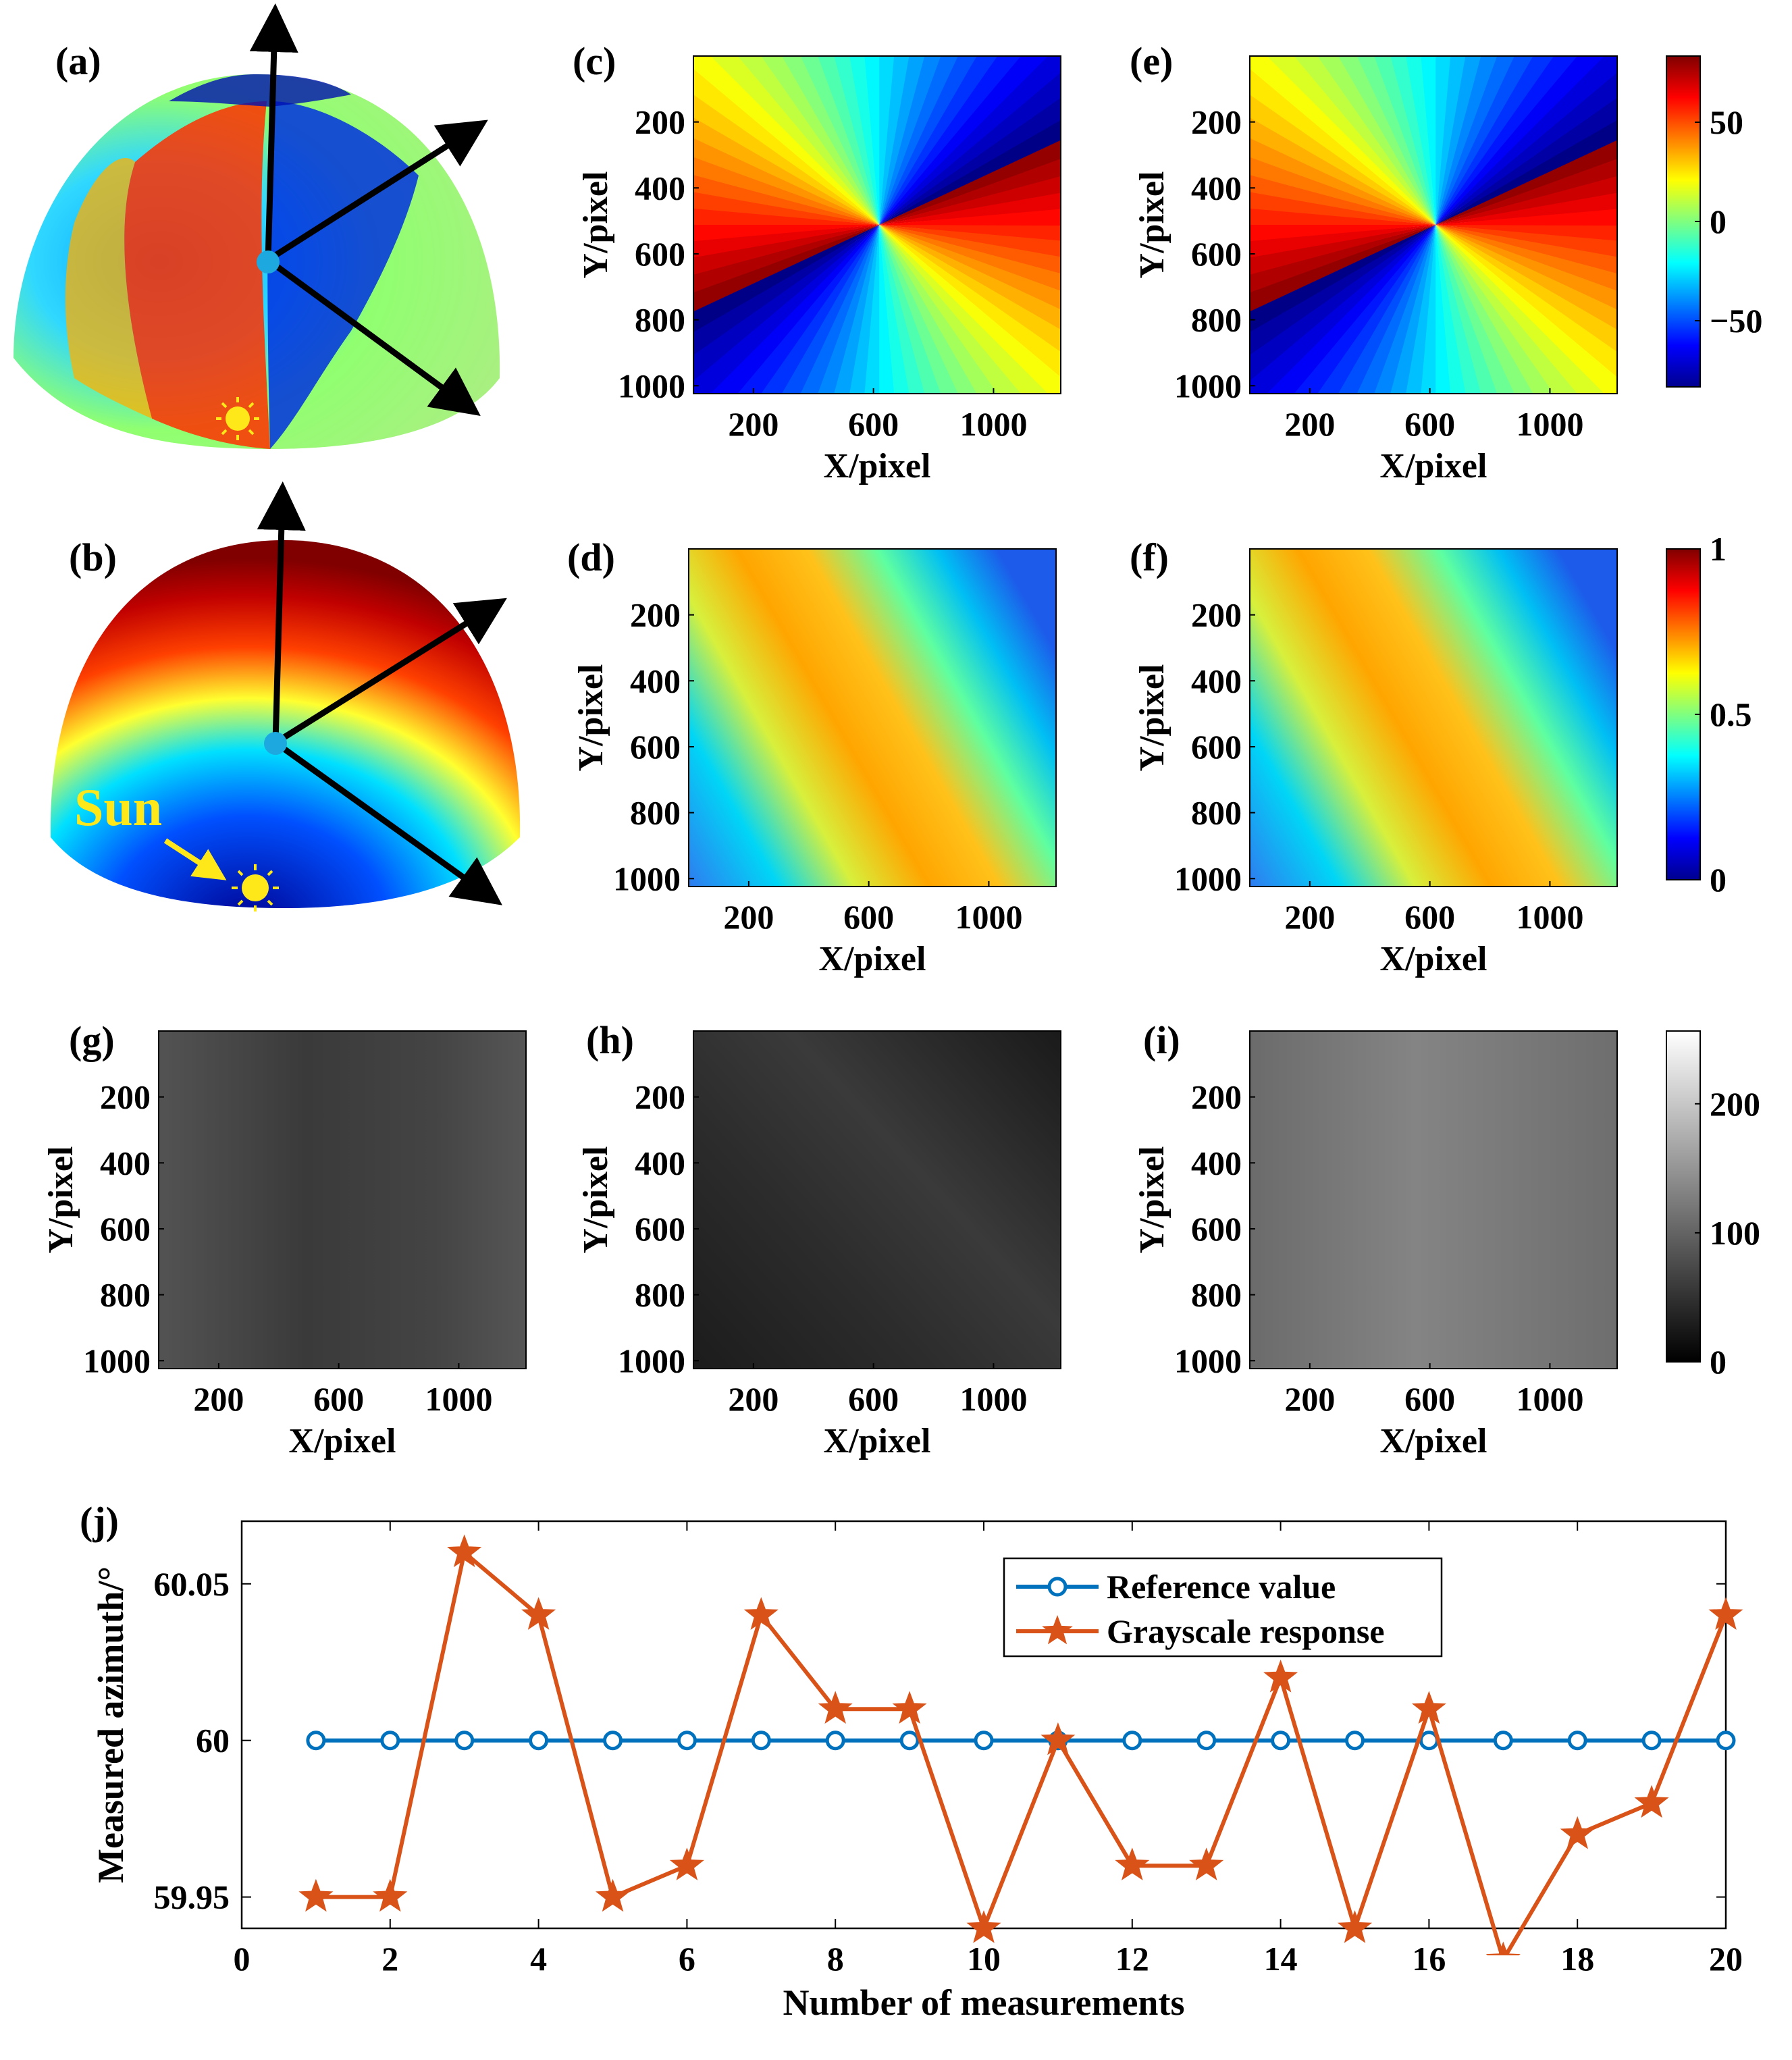  I want to click on colorbar-fill-dop, so click(1683, 714).